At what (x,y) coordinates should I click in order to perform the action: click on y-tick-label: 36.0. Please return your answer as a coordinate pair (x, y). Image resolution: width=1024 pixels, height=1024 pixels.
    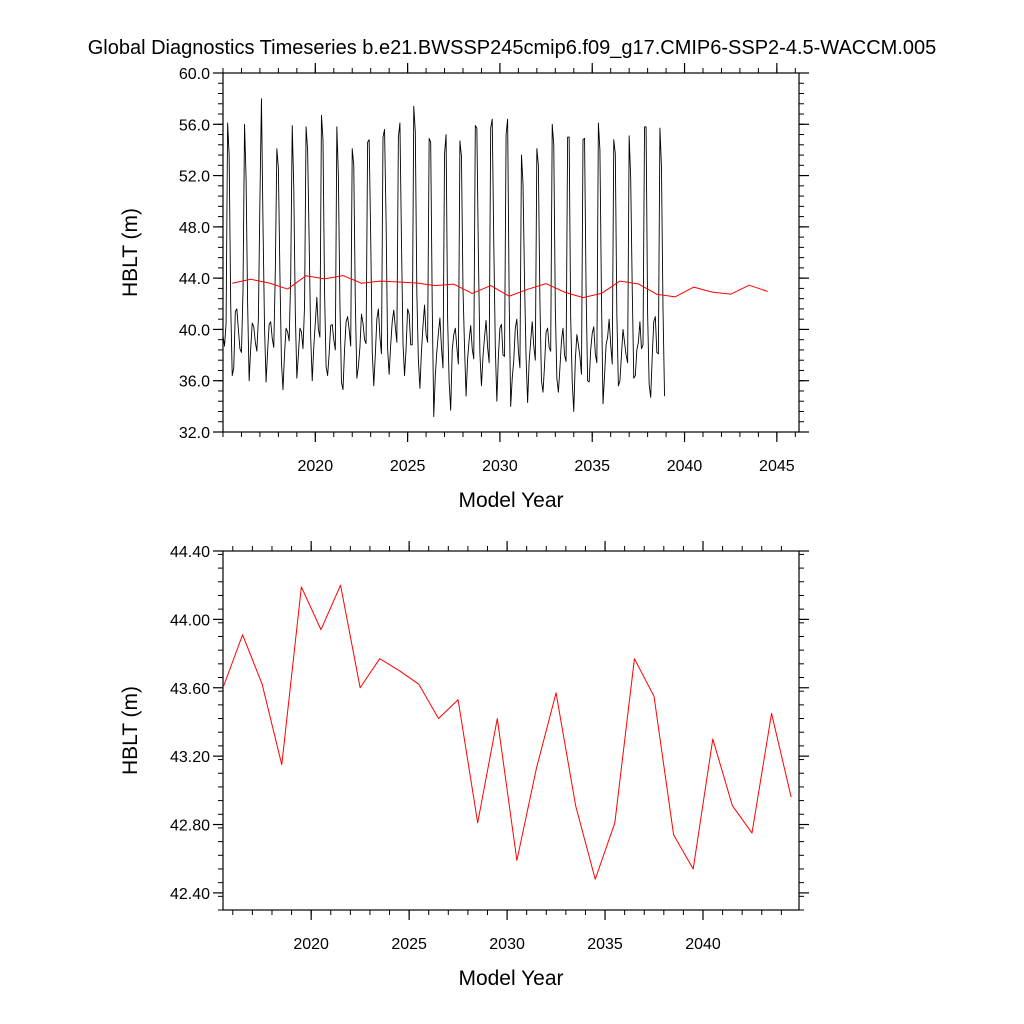
    Looking at the image, I should click on (194, 382).